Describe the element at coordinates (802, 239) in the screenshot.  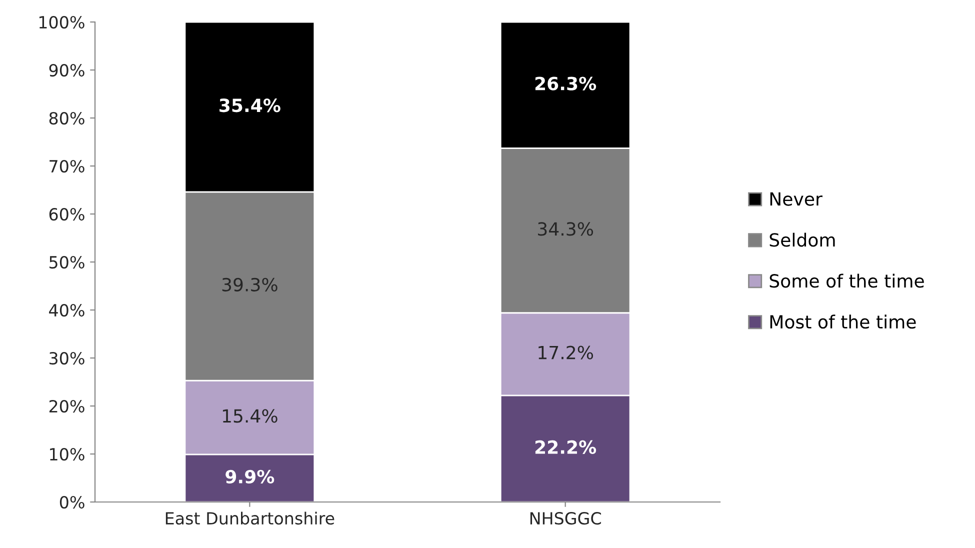
I see `legend-label: Seldom` at that location.